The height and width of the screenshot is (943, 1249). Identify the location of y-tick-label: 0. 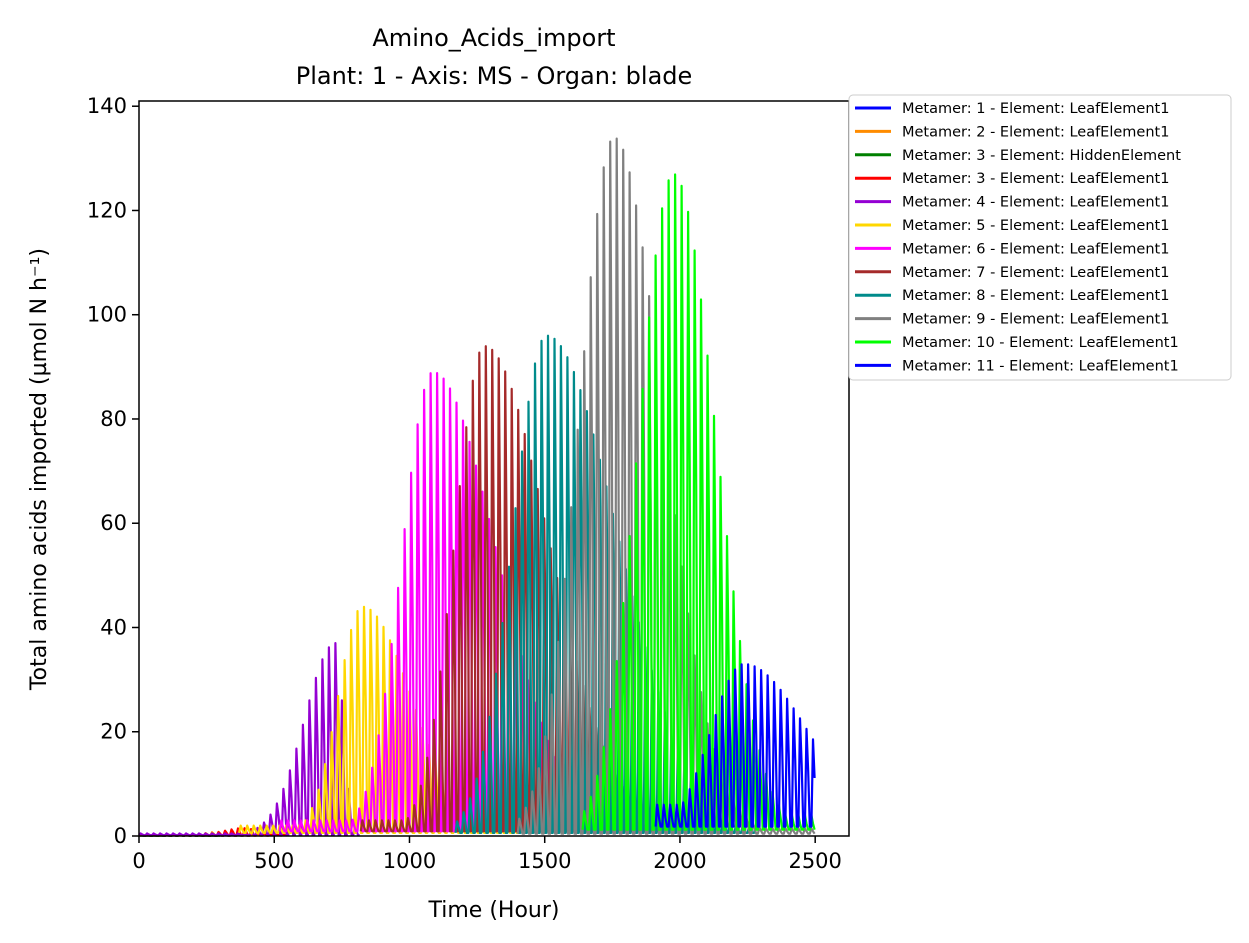
(120, 836).